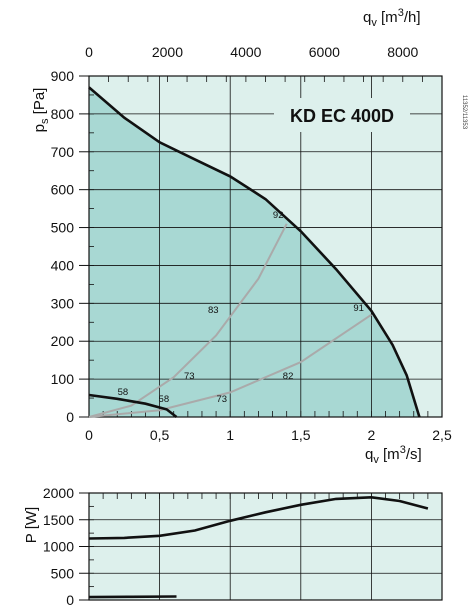 Image resolution: width=470 pixels, height=607 pixels. Describe the element at coordinates (402, 52) in the screenshot. I see `x2-tick-label: 8000` at that location.